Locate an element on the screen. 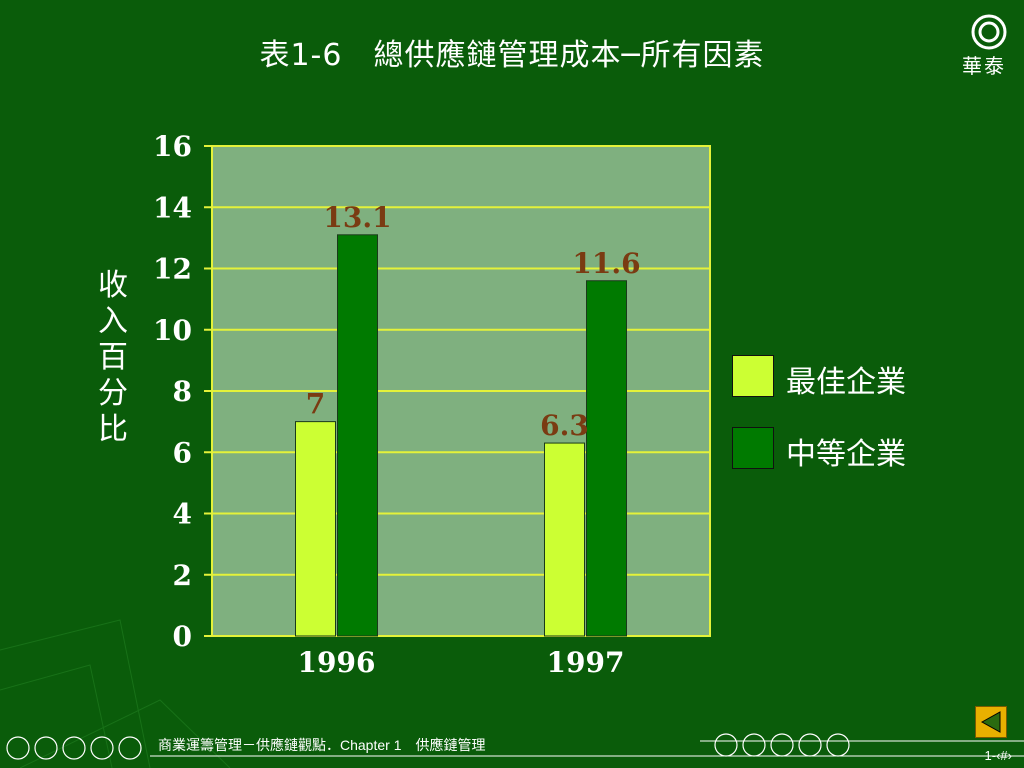  data-labels: 7 13.1 6.3 11.6 is located at coordinates (473, 321).